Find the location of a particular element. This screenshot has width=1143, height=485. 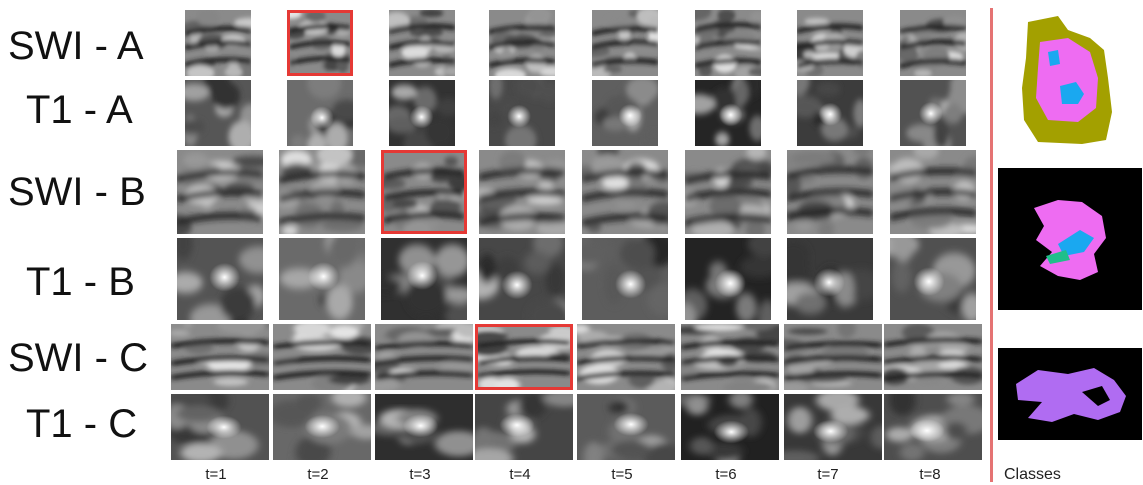

tile-swi-b-t2 is located at coordinates (322, 192).